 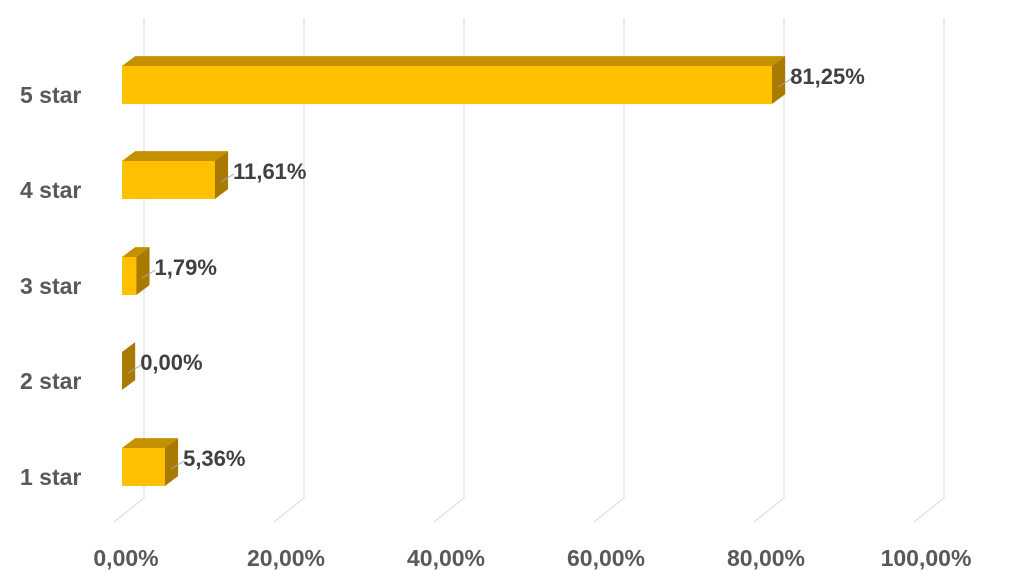 What do you see at coordinates (50, 477) in the screenshot?
I see `category-label: 1 star` at bounding box center [50, 477].